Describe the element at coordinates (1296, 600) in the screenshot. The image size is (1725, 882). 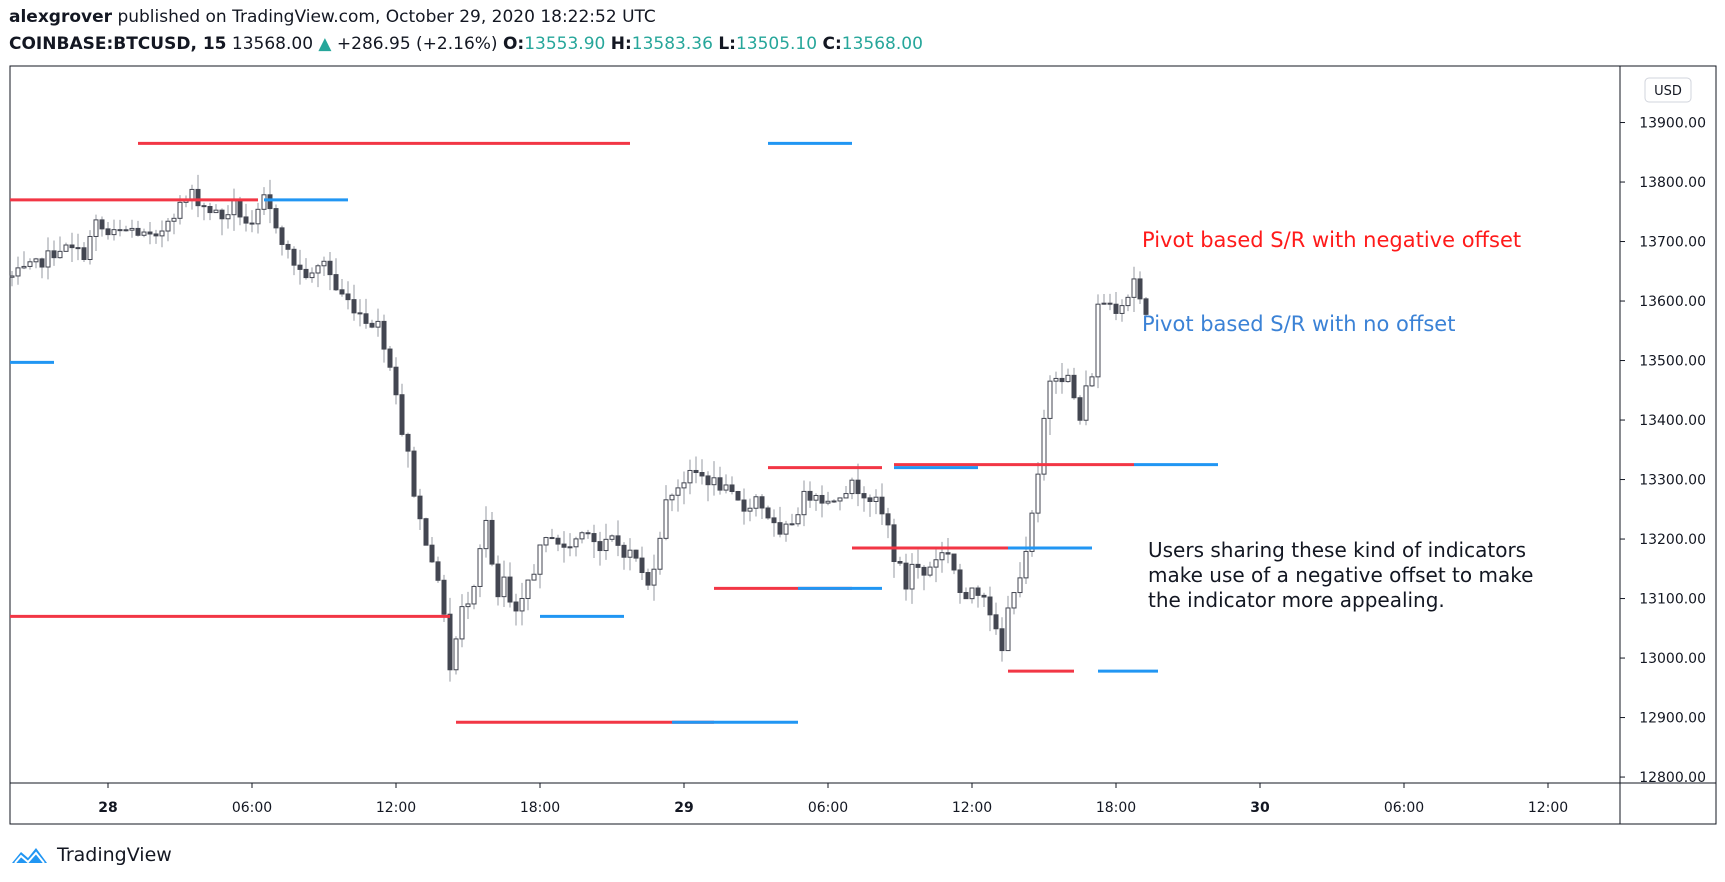
I see `annotation-note-line-3: the indicator more appealing.` at that location.